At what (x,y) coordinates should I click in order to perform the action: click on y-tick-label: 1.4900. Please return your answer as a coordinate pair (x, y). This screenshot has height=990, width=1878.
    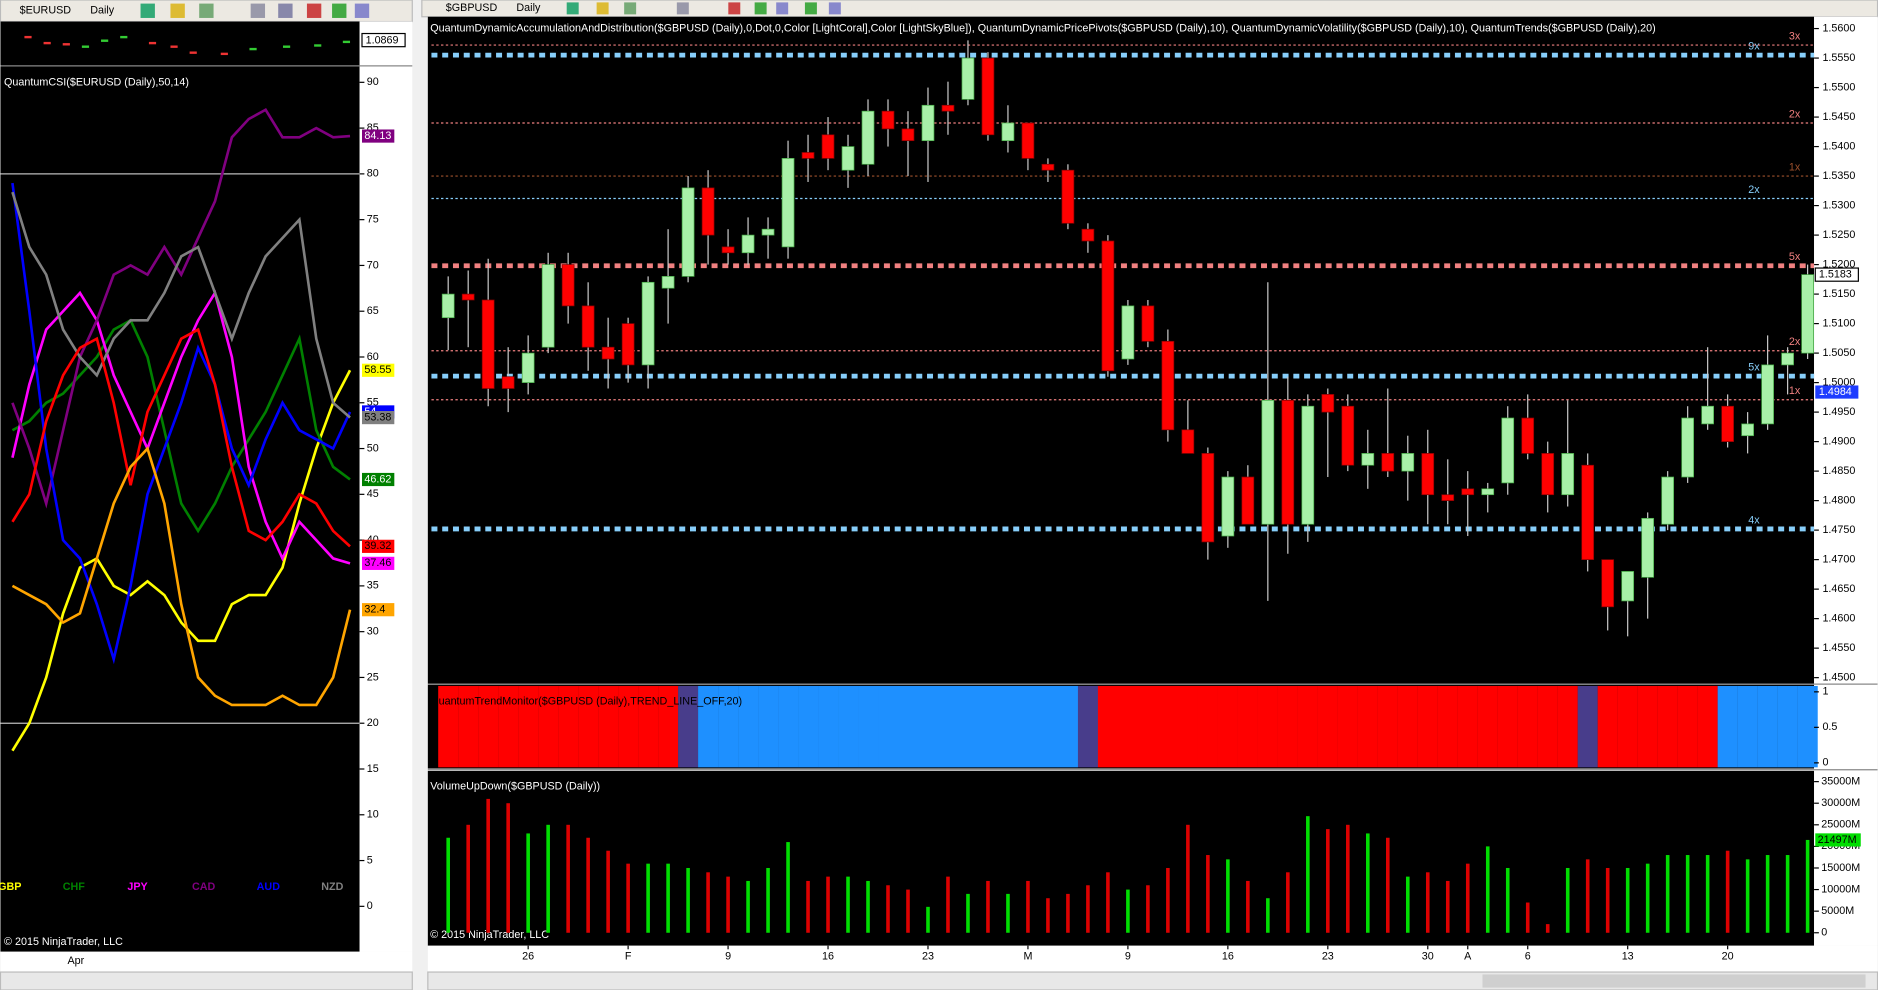
    Looking at the image, I should click on (1838, 441).